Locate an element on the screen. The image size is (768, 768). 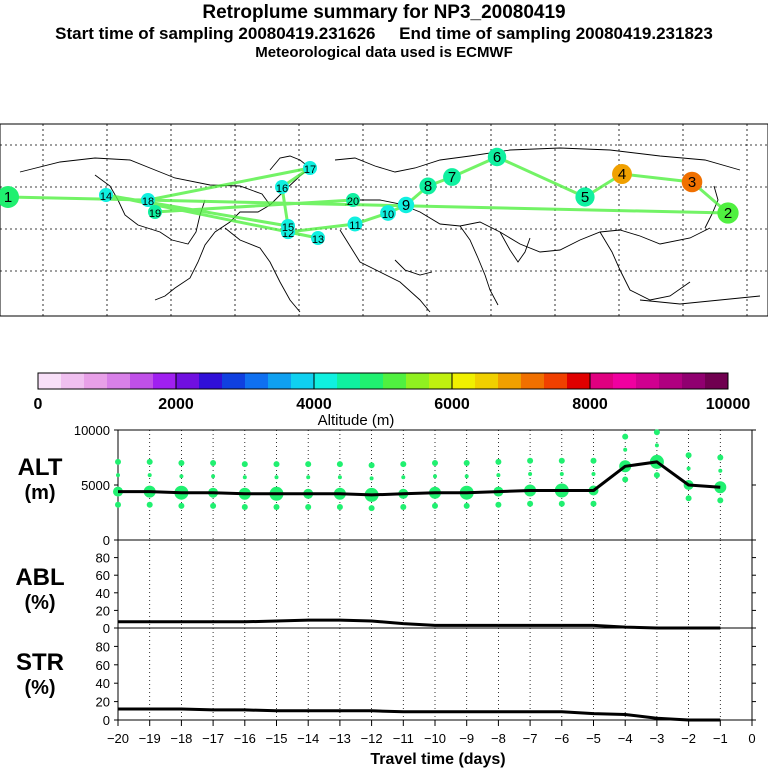
plume-marker-label: 6 is located at coordinates (497, 157).